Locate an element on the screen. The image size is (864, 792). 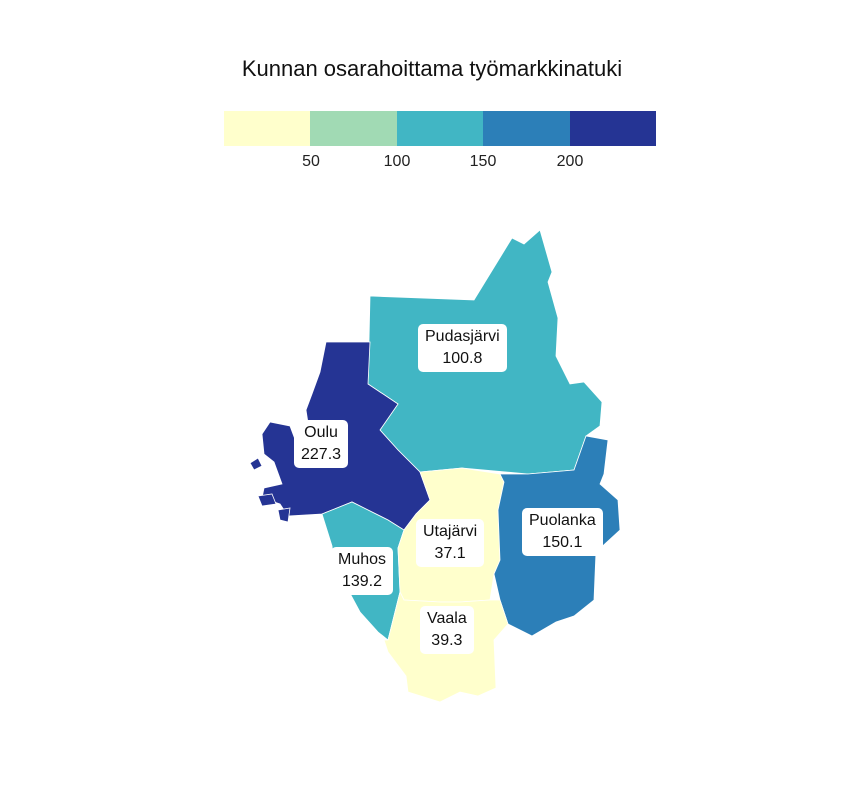
label-vaala-name: Vaala is located at coordinates (447, 618).